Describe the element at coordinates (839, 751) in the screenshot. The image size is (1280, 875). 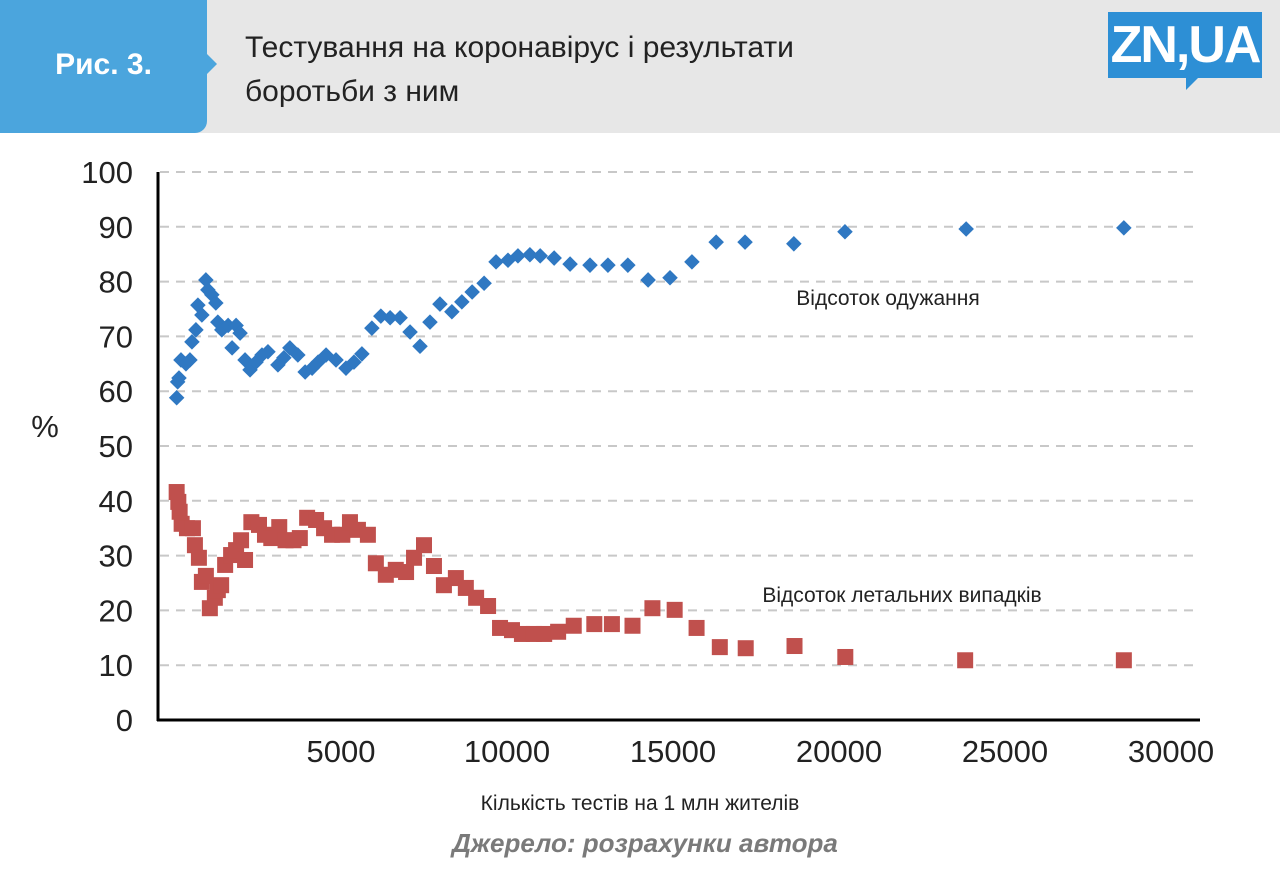
I see `x-tick-label: 20000` at that location.